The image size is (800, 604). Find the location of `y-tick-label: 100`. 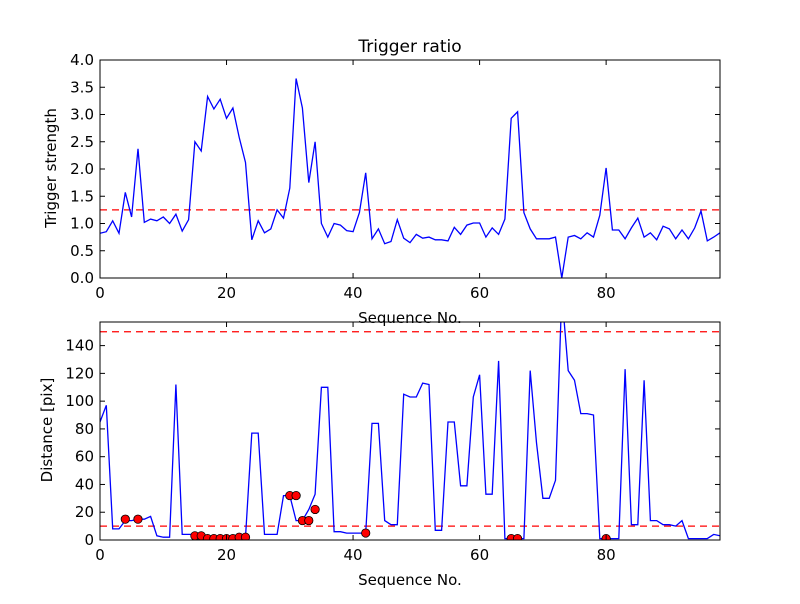

y-tick-label: 100 is located at coordinates (79, 401).